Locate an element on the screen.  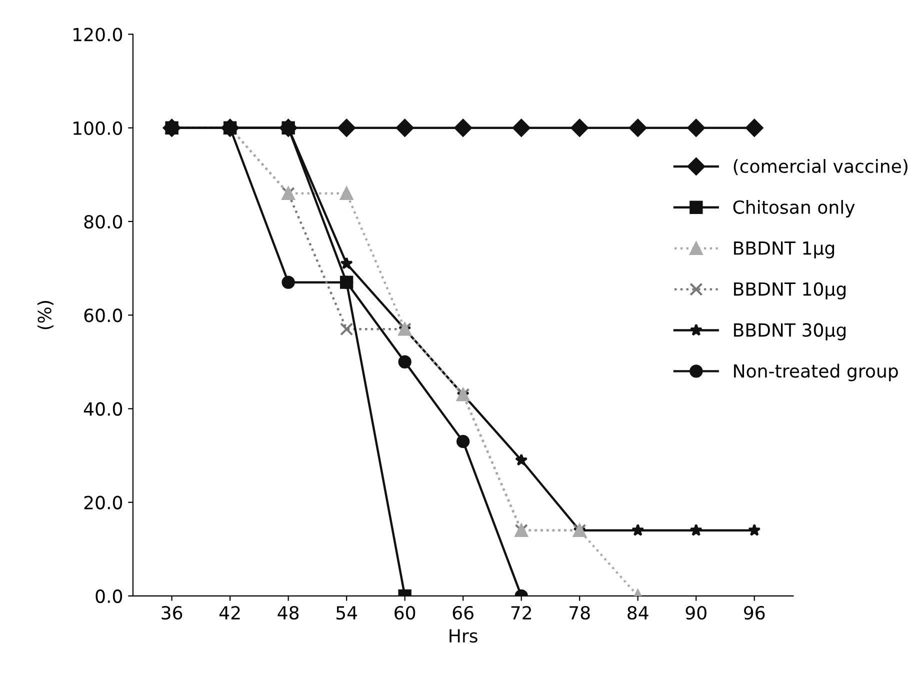
x-tick-label: 54 is located at coordinates (347, 613).